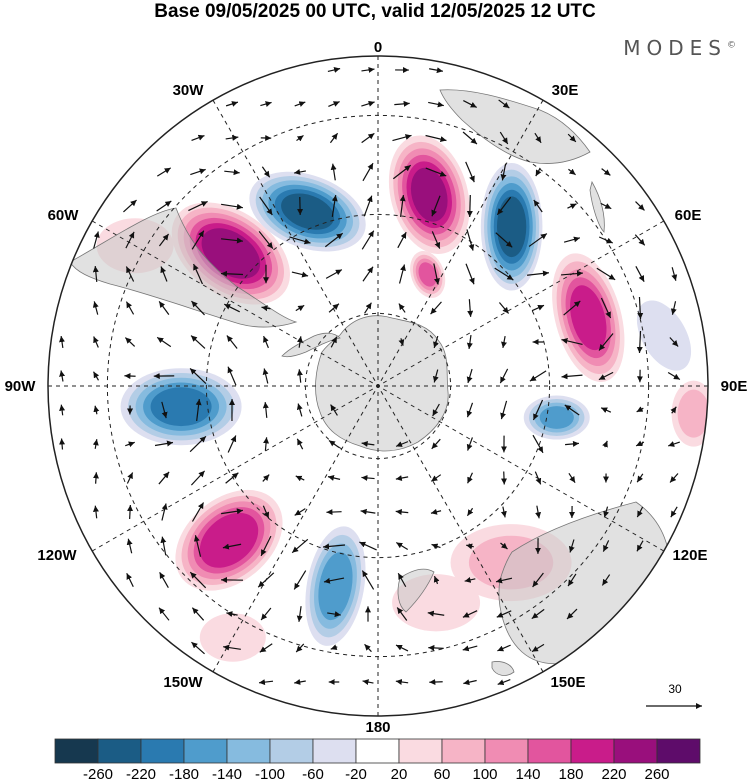 The height and width of the screenshot is (783, 750). What do you see at coordinates (335, 586) in the screenshot?
I see `negative-anomaly` at bounding box center [335, 586].